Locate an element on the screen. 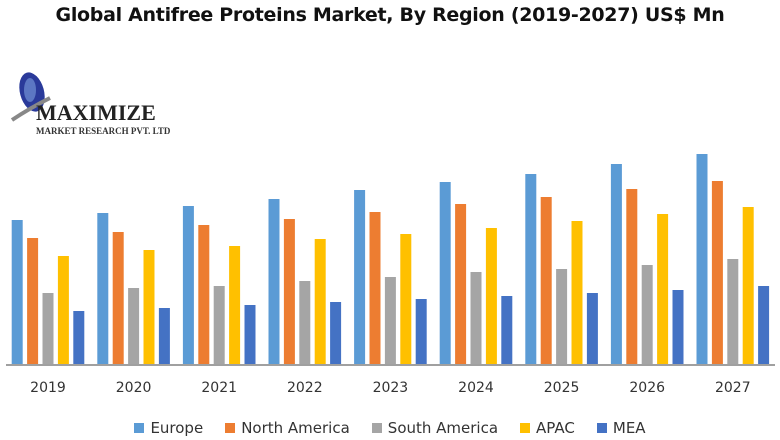 The image size is (780, 440). legend-label: APAC is located at coordinates (555, 428).